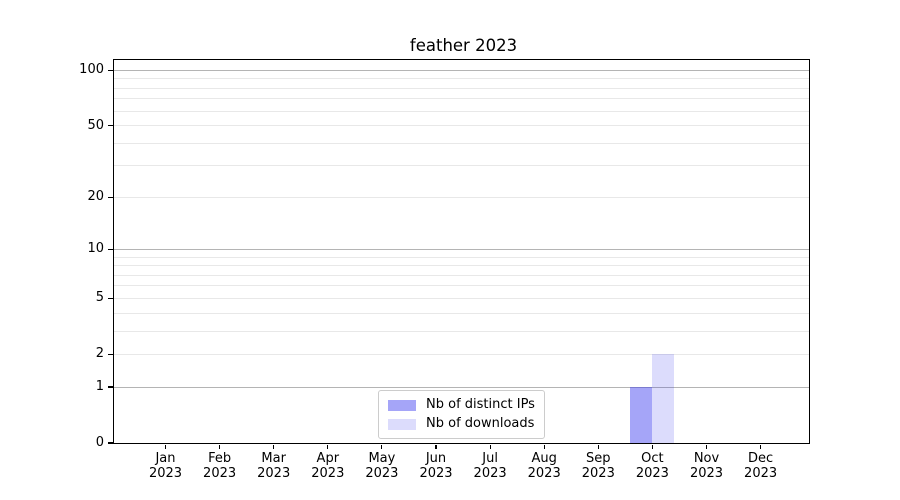 The width and height of the screenshot is (900, 500). What do you see at coordinates (436, 458) in the screenshot?
I see `x-tick-month: Jun` at bounding box center [436, 458].